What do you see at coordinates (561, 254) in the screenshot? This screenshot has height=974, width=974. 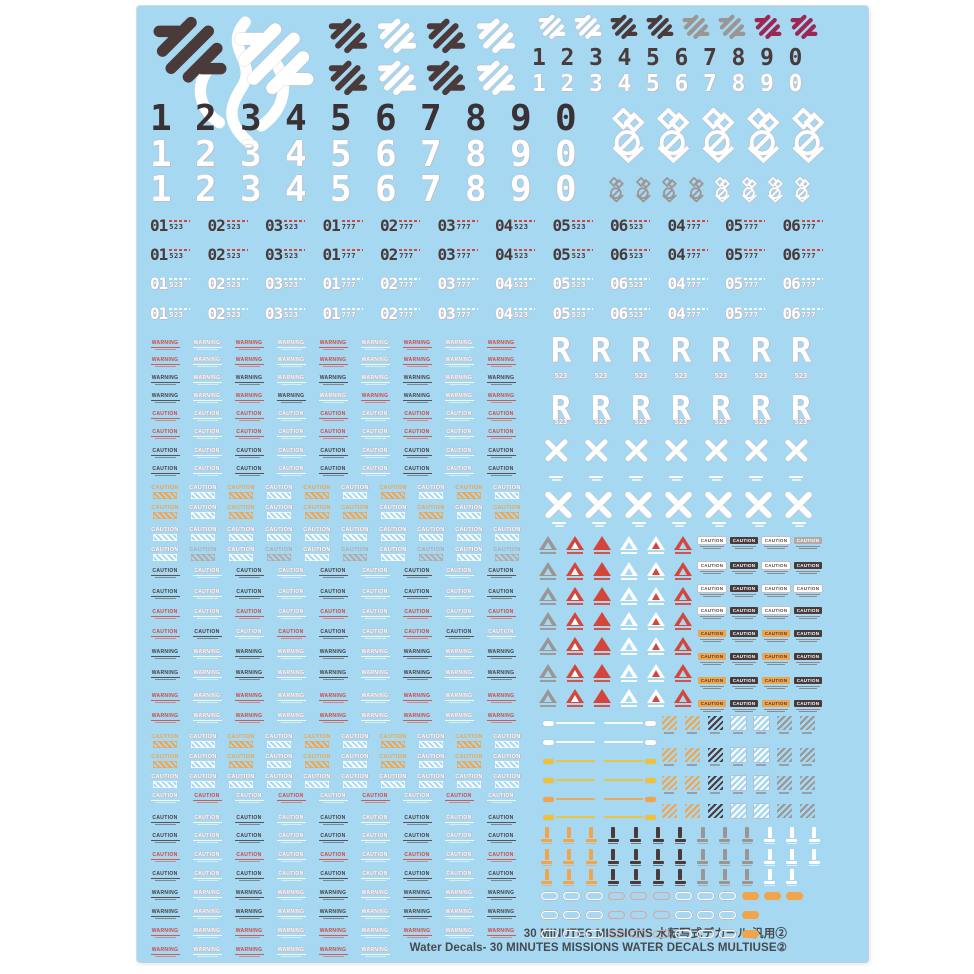 I see `code-number: 05` at bounding box center [561, 254].